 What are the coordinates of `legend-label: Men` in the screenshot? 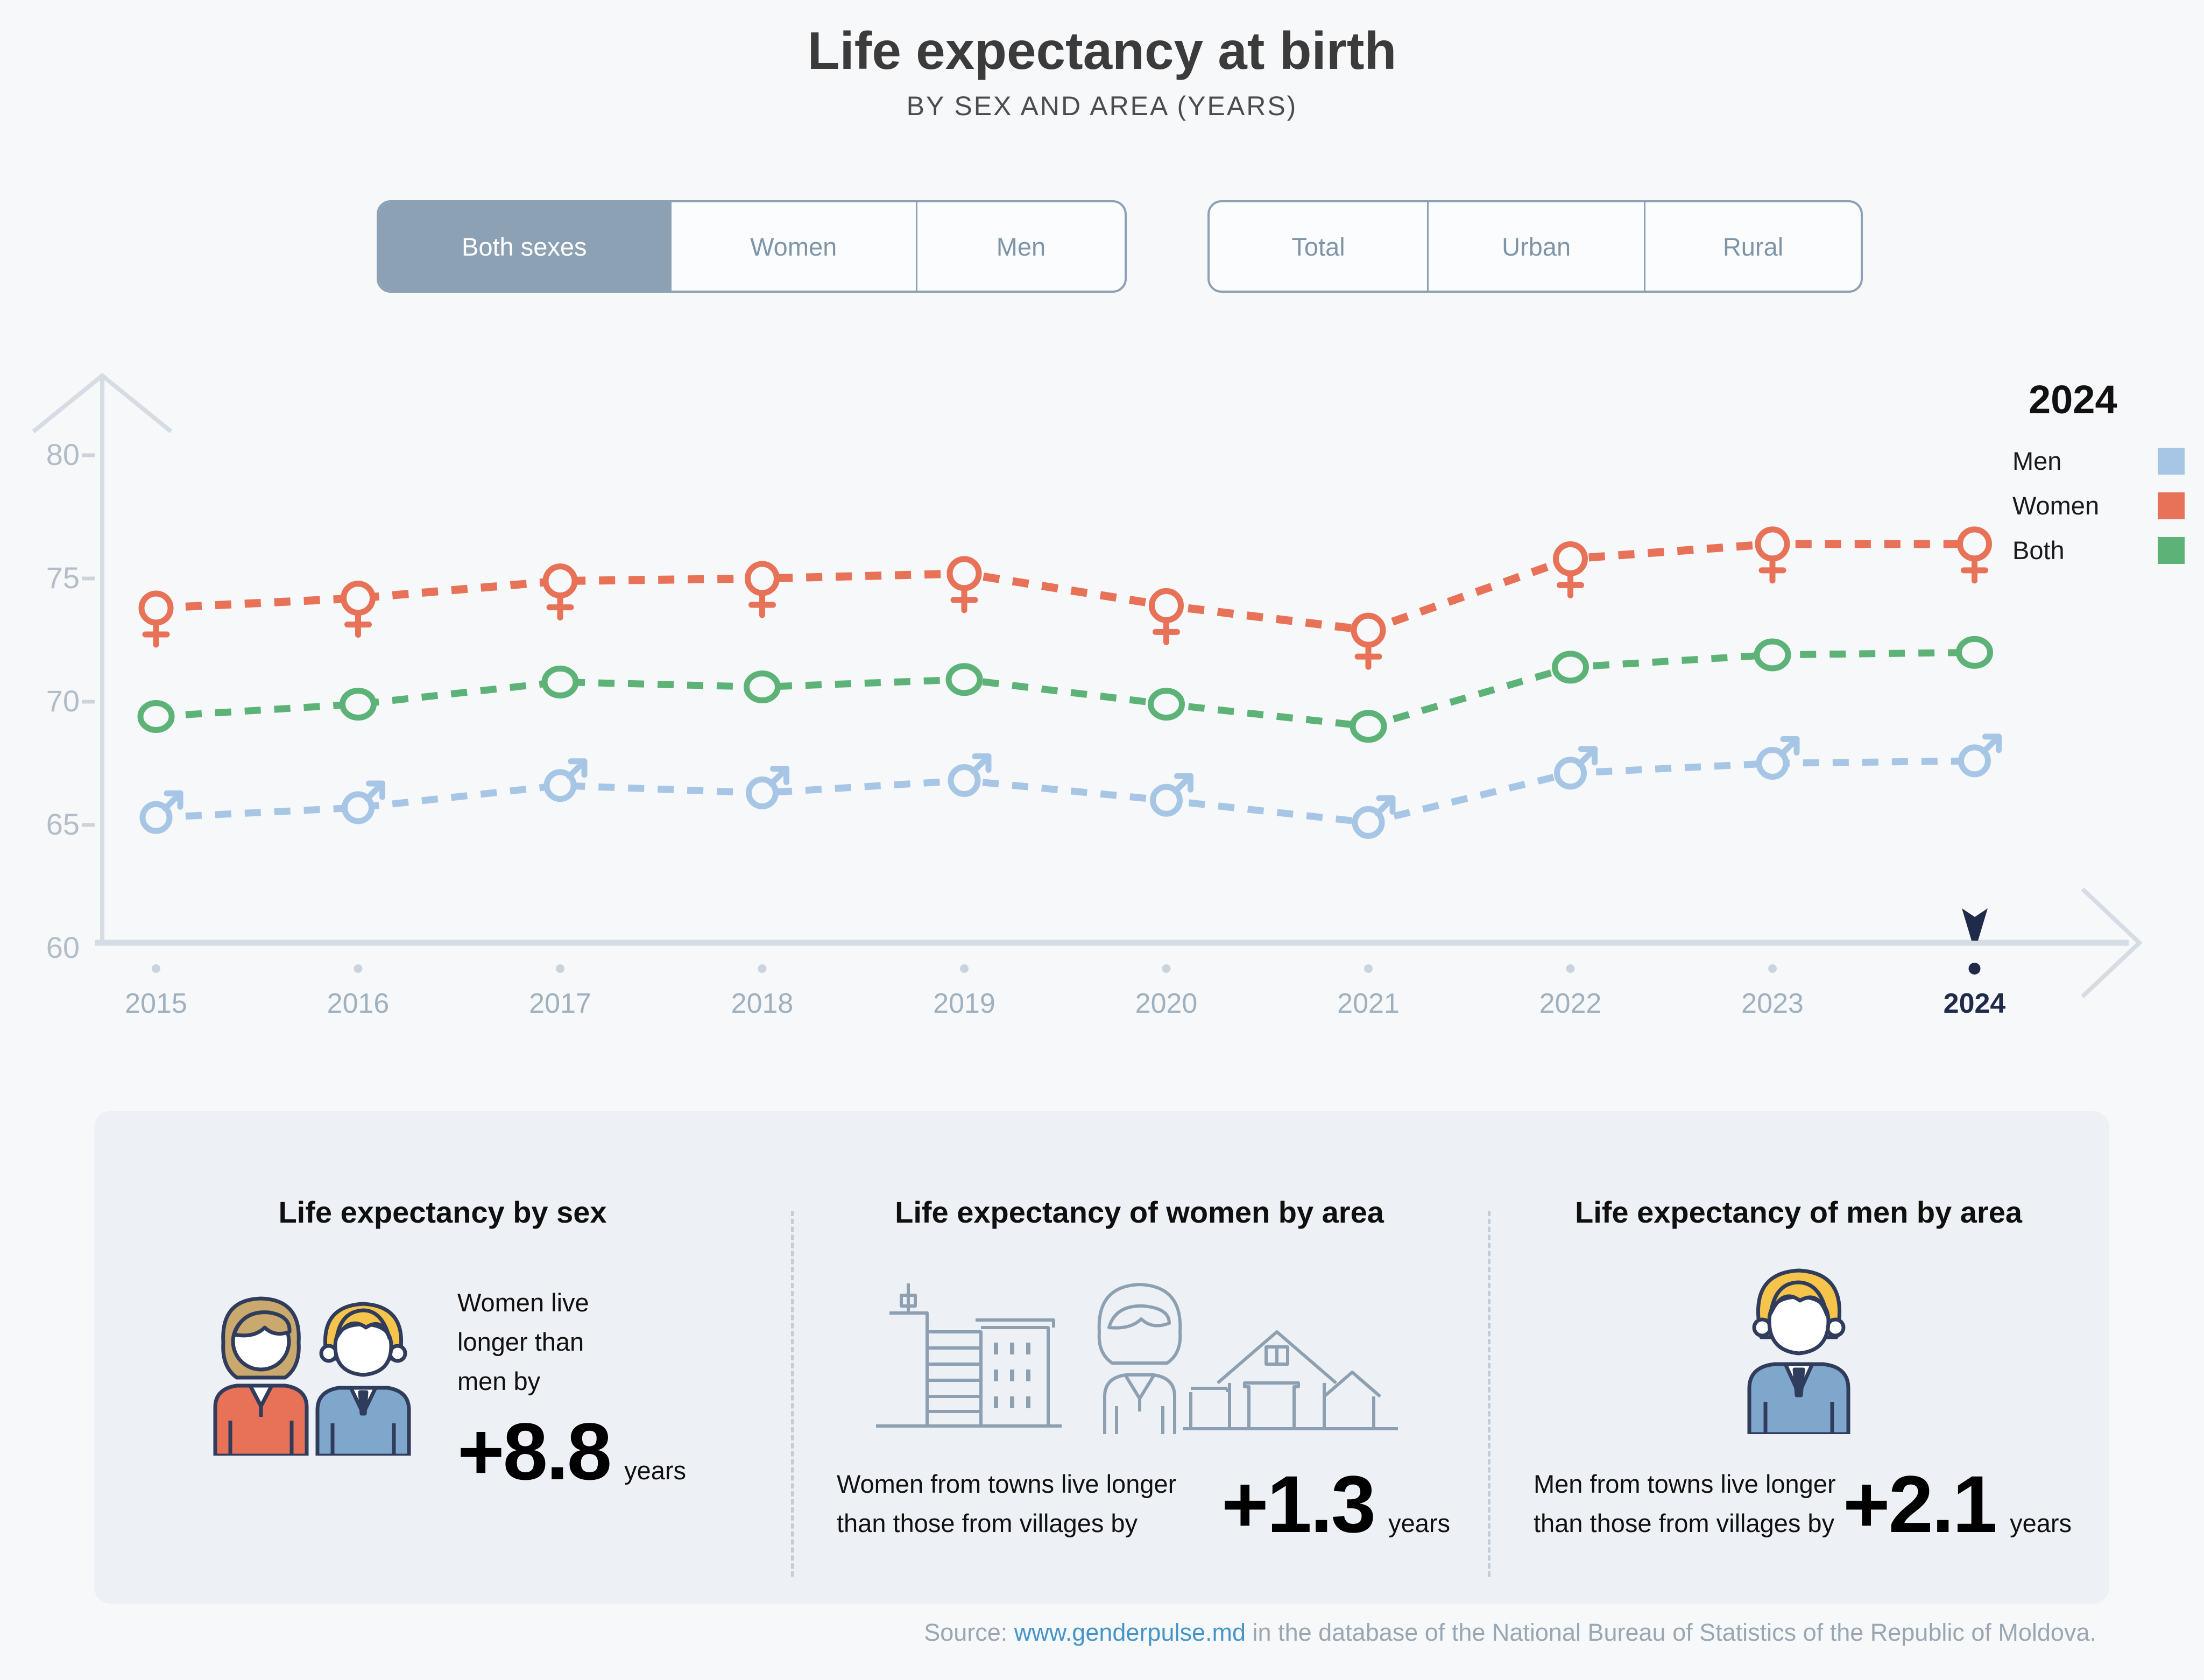 It's located at (2037, 461).